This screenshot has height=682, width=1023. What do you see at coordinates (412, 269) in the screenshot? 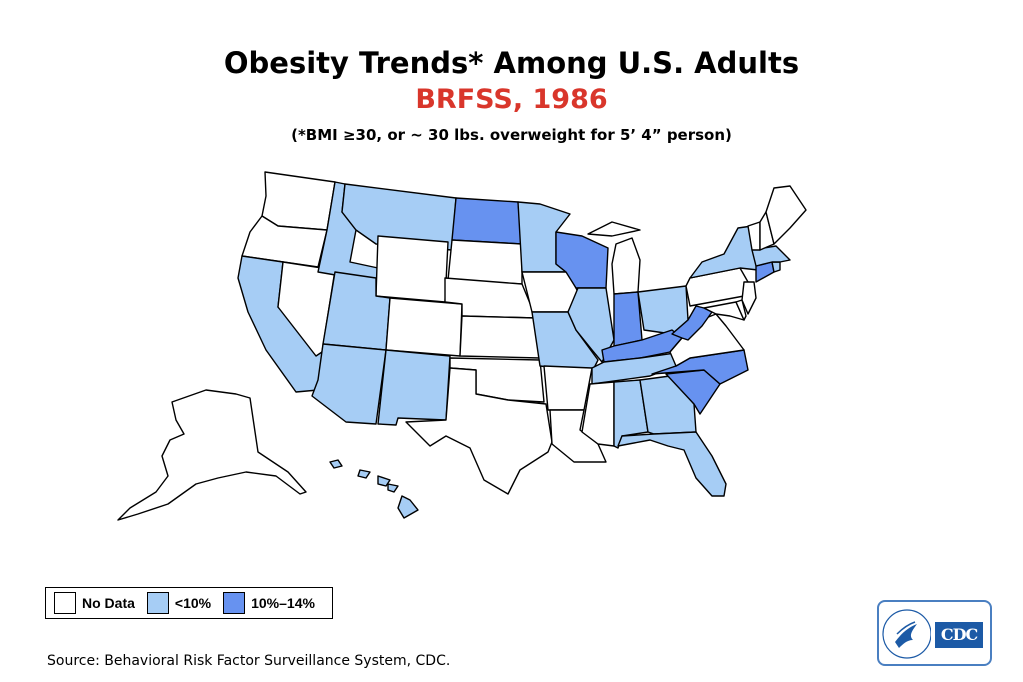
I see `state-WY` at bounding box center [412, 269].